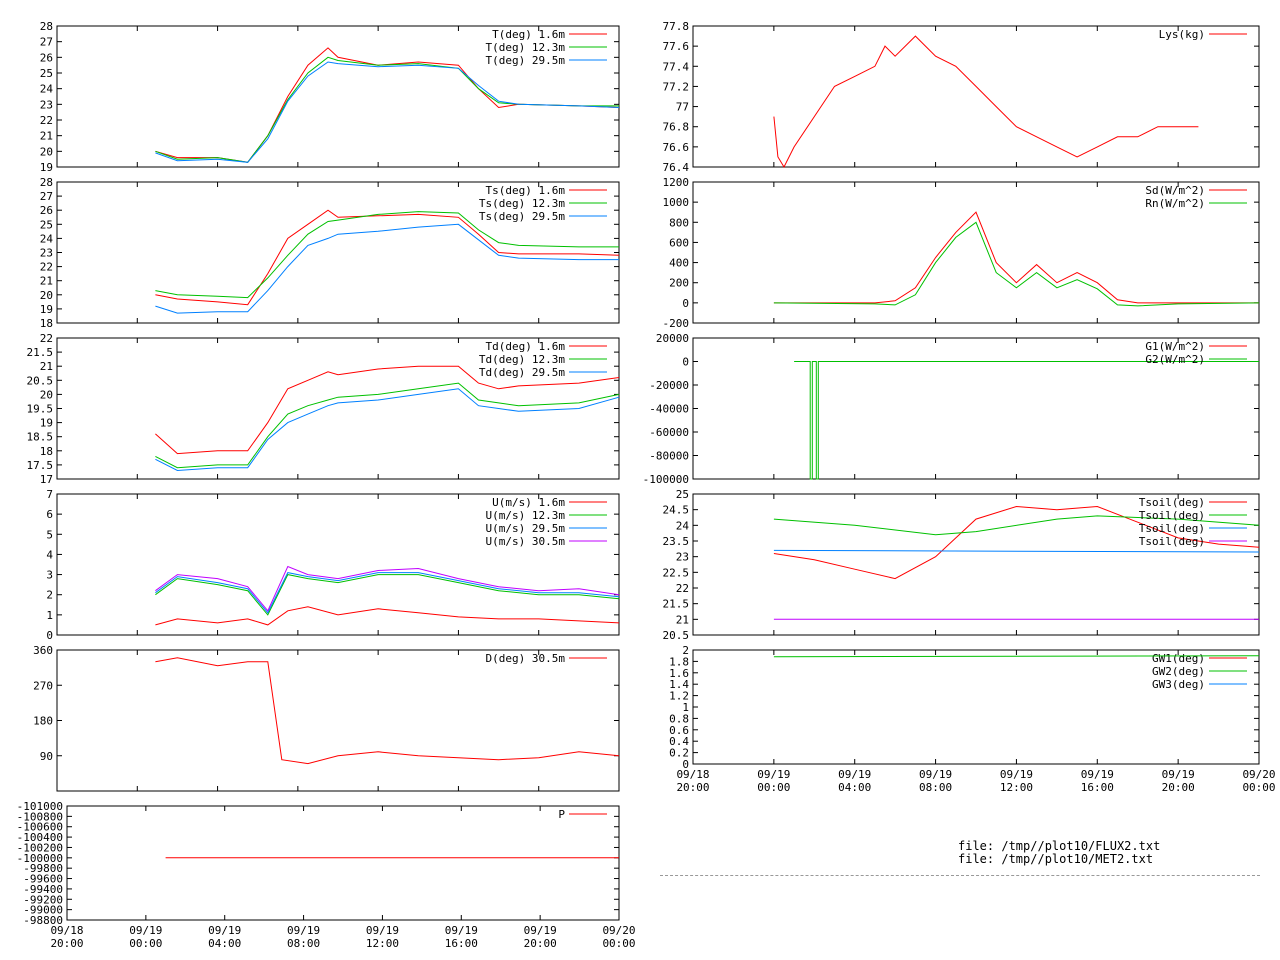 This screenshot has height=960, width=1280. What do you see at coordinates (1178, 671) in the screenshot?
I see `legend-label: GW2(deg)` at bounding box center [1178, 671].